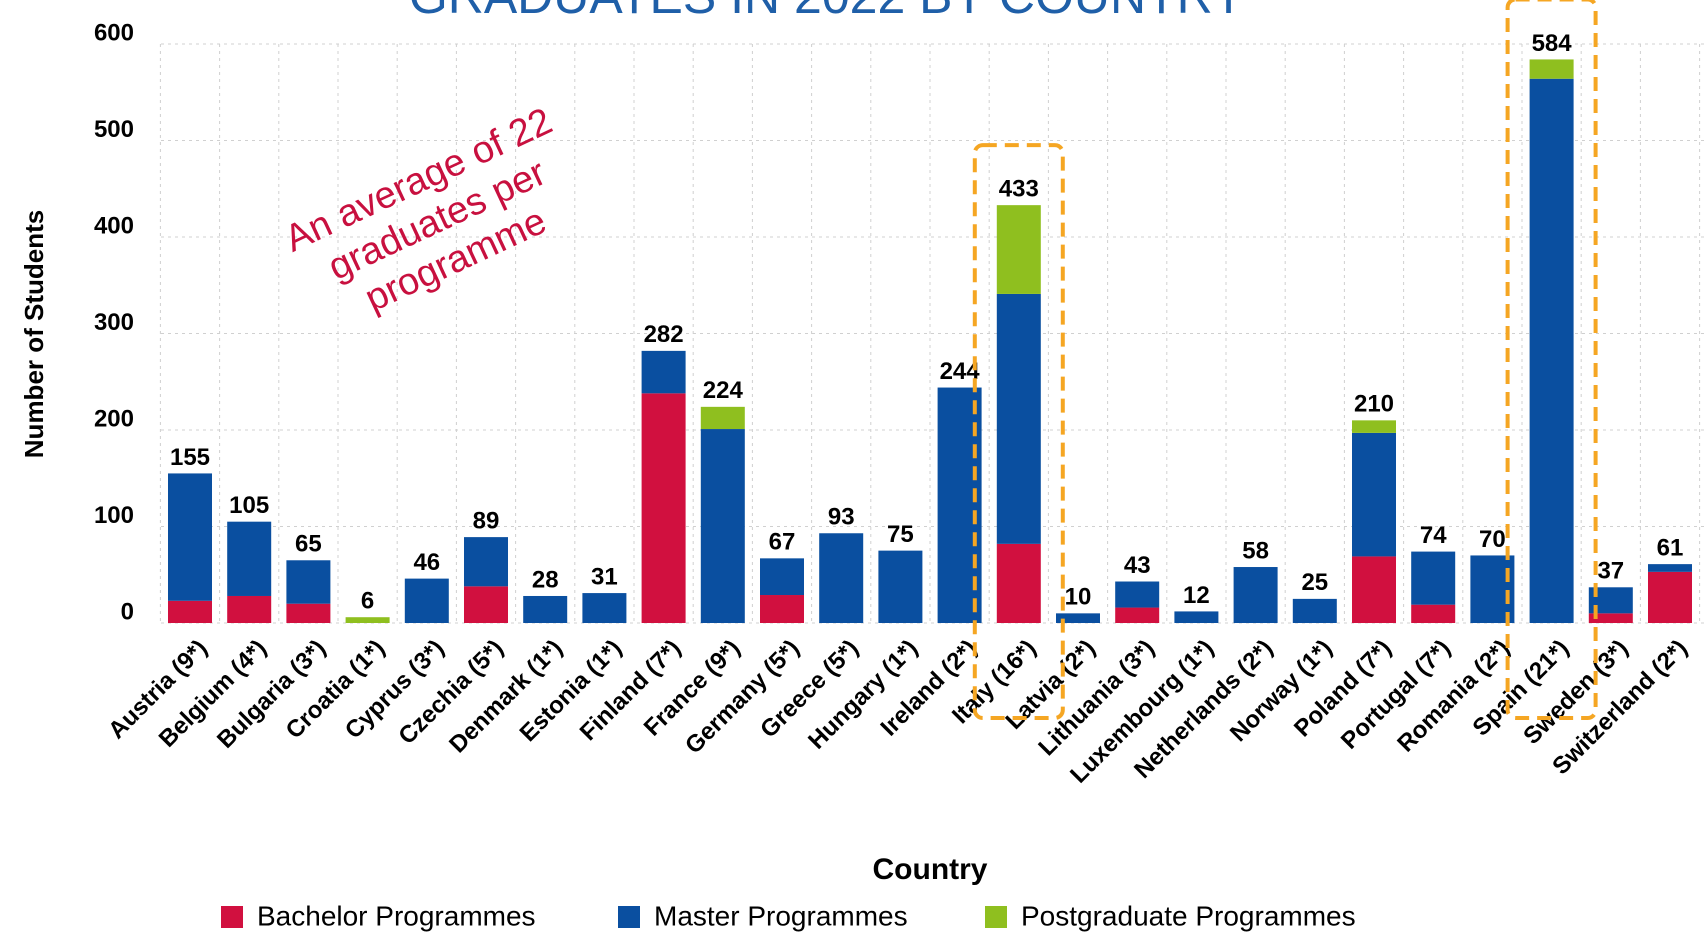 The image size is (1706, 933). Describe the element at coordinates (1314, 582) in the screenshot. I see `data-label: 25` at that location.